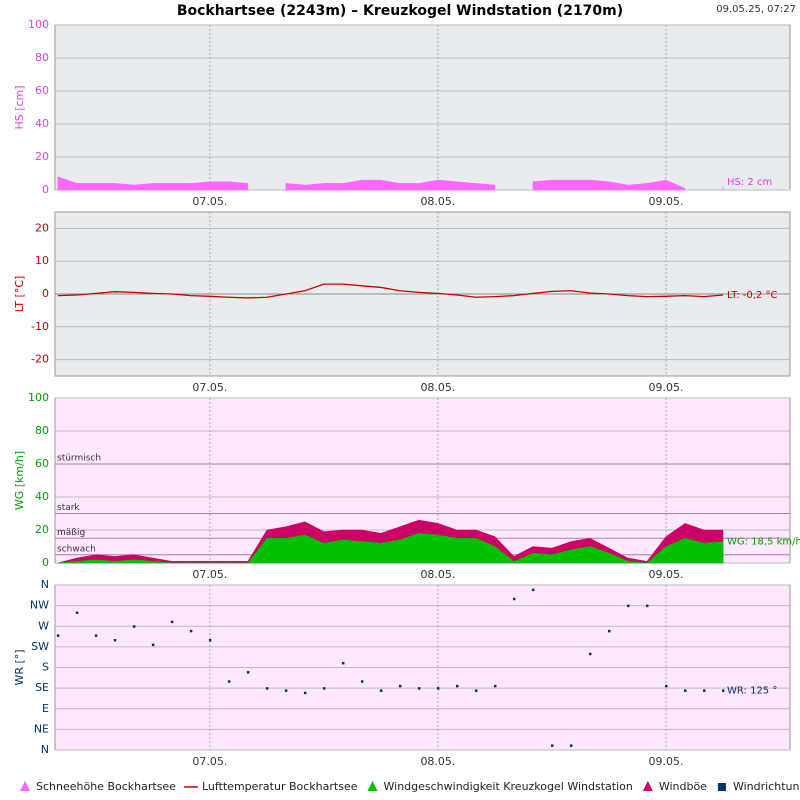 This screenshot has height=800, width=800. What do you see at coordinates (390, 291) in the screenshot?
I see `line` at bounding box center [390, 291].